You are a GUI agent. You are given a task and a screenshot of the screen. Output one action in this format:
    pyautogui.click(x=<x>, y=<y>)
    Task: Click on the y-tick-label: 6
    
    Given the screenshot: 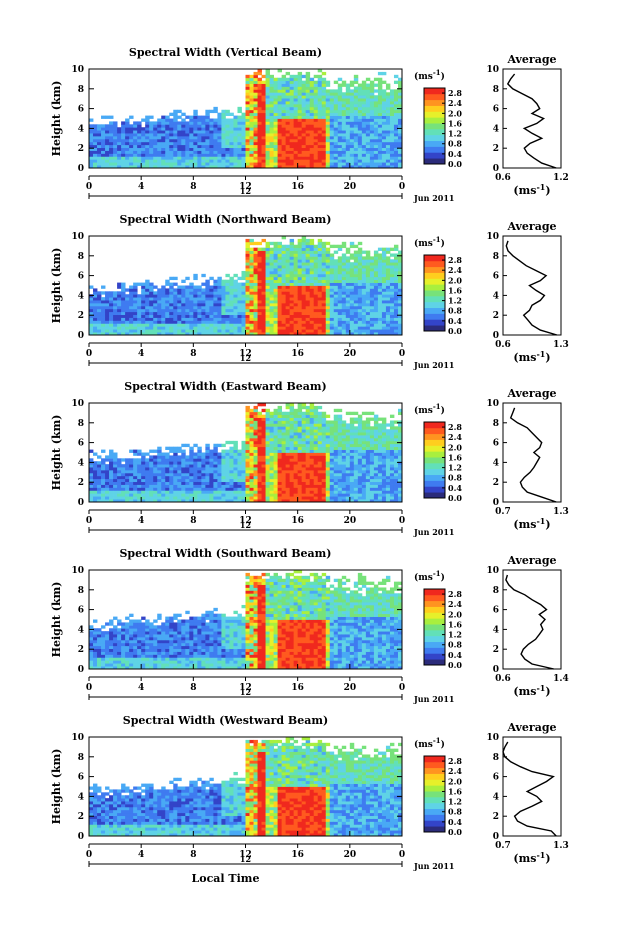 What is the action you would take?
    pyautogui.click(x=81, y=277)
    